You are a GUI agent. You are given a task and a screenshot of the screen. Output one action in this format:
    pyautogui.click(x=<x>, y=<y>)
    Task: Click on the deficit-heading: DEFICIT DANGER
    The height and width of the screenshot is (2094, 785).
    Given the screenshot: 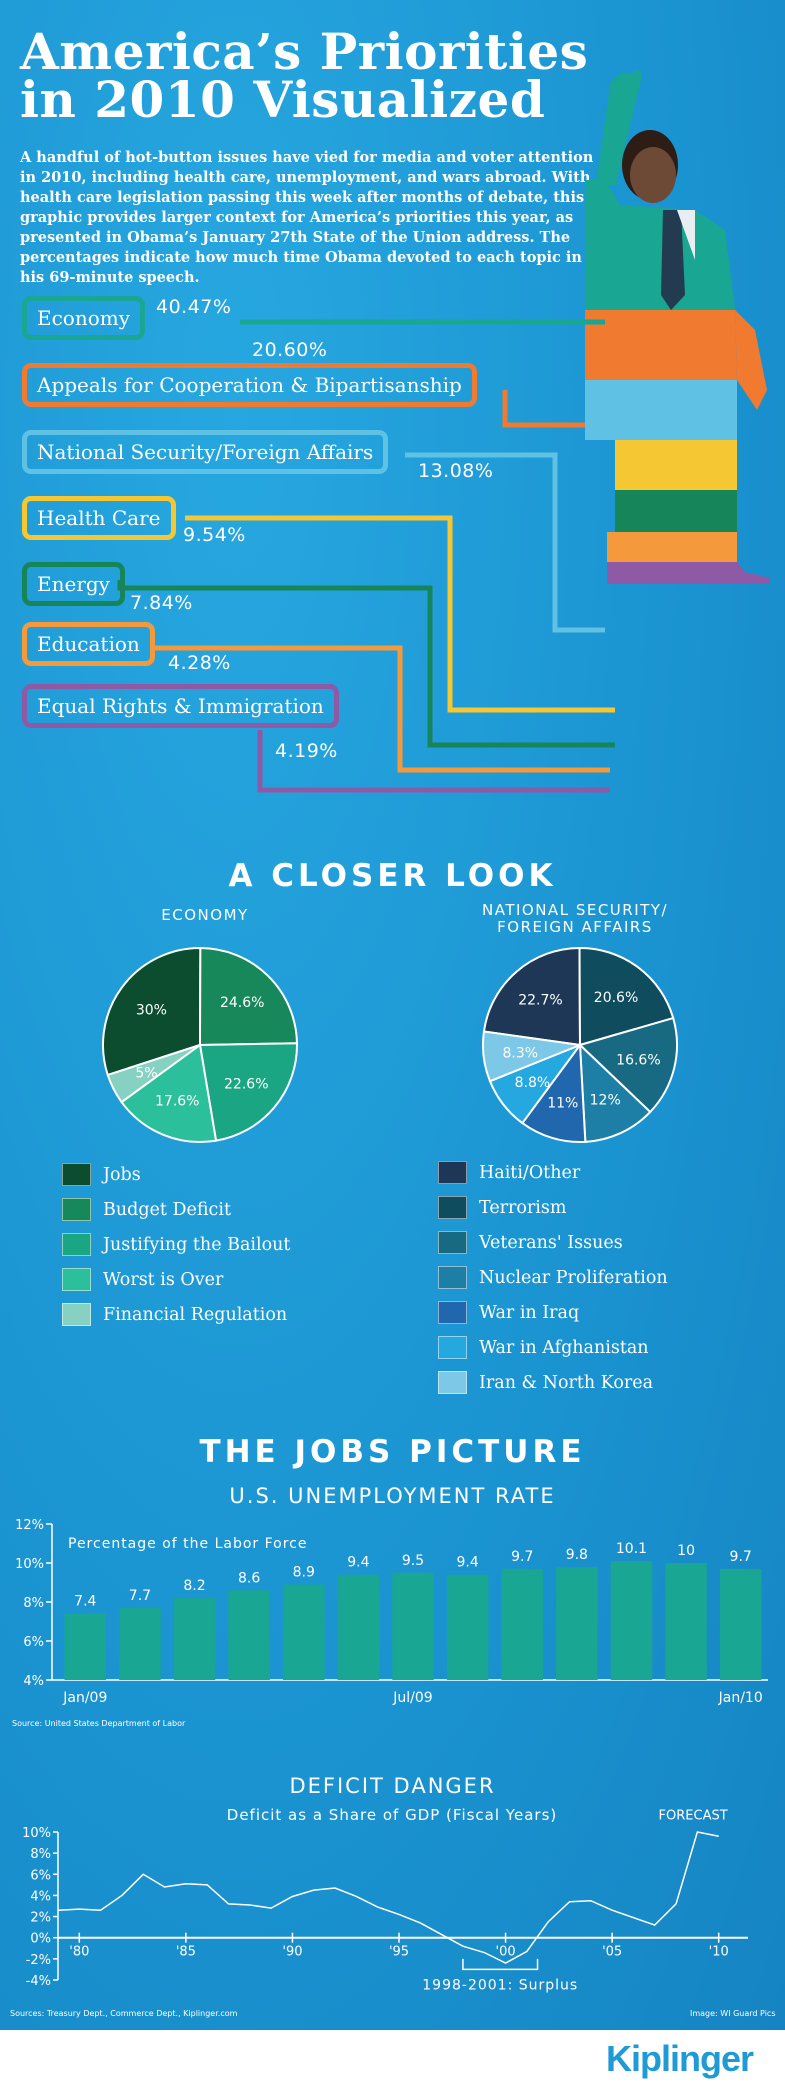 What is the action you would take?
    pyautogui.click(x=392, y=1786)
    